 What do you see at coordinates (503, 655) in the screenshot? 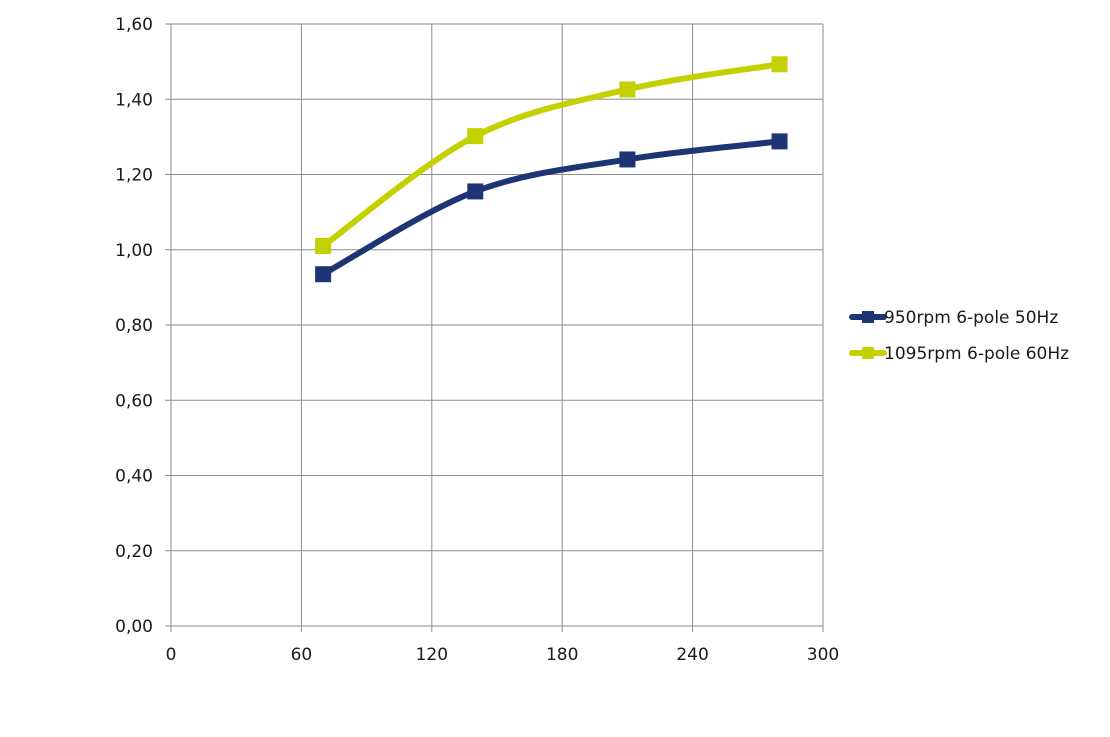
I see `x-axis-tick-labels: 0 60 120 180 240 300` at bounding box center [503, 655].